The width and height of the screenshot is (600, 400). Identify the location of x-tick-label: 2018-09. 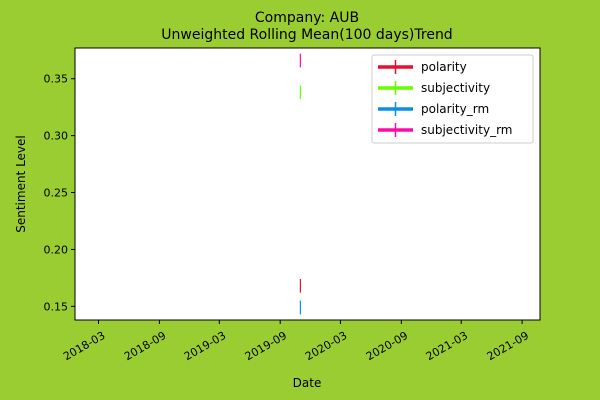
(145, 346).